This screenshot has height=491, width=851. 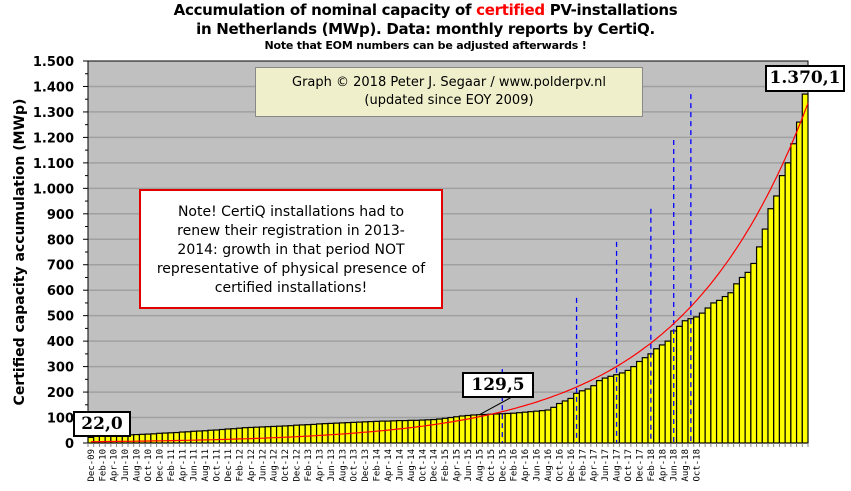 I want to click on x-tick-label: Apr-12, so click(x=252, y=465).